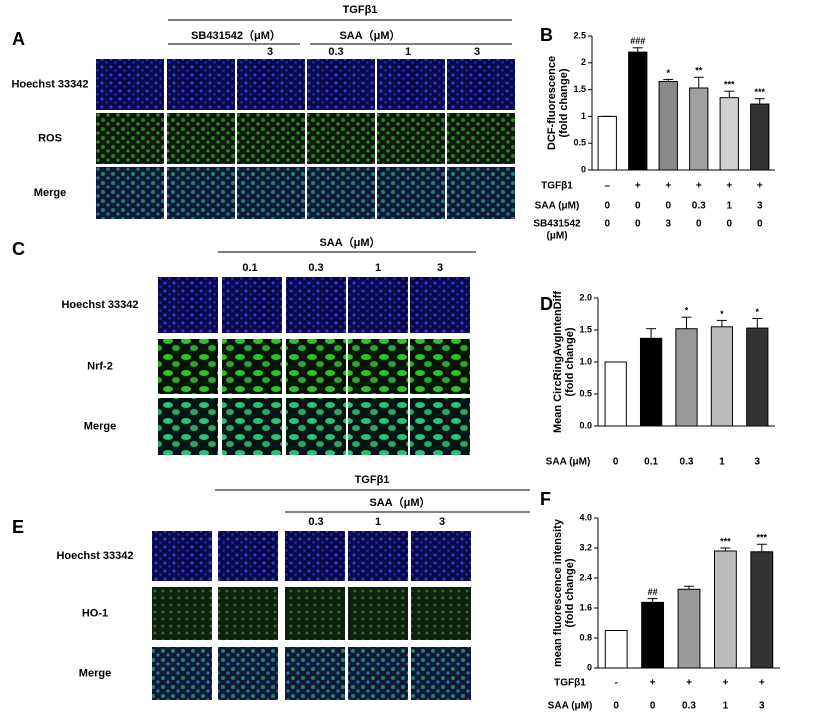 The image size is (816, 720). I want to click on panel-label: F, so click(545, 499).